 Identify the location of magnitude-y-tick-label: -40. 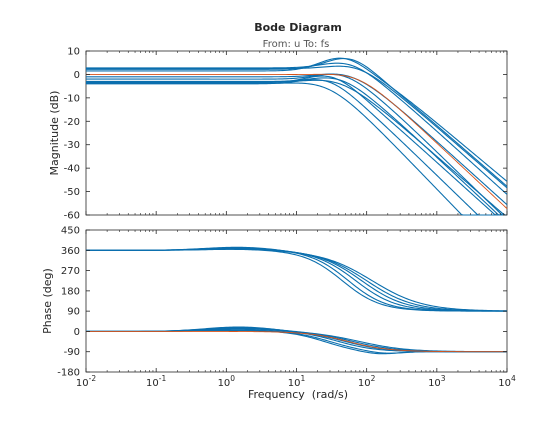
(72, 169).